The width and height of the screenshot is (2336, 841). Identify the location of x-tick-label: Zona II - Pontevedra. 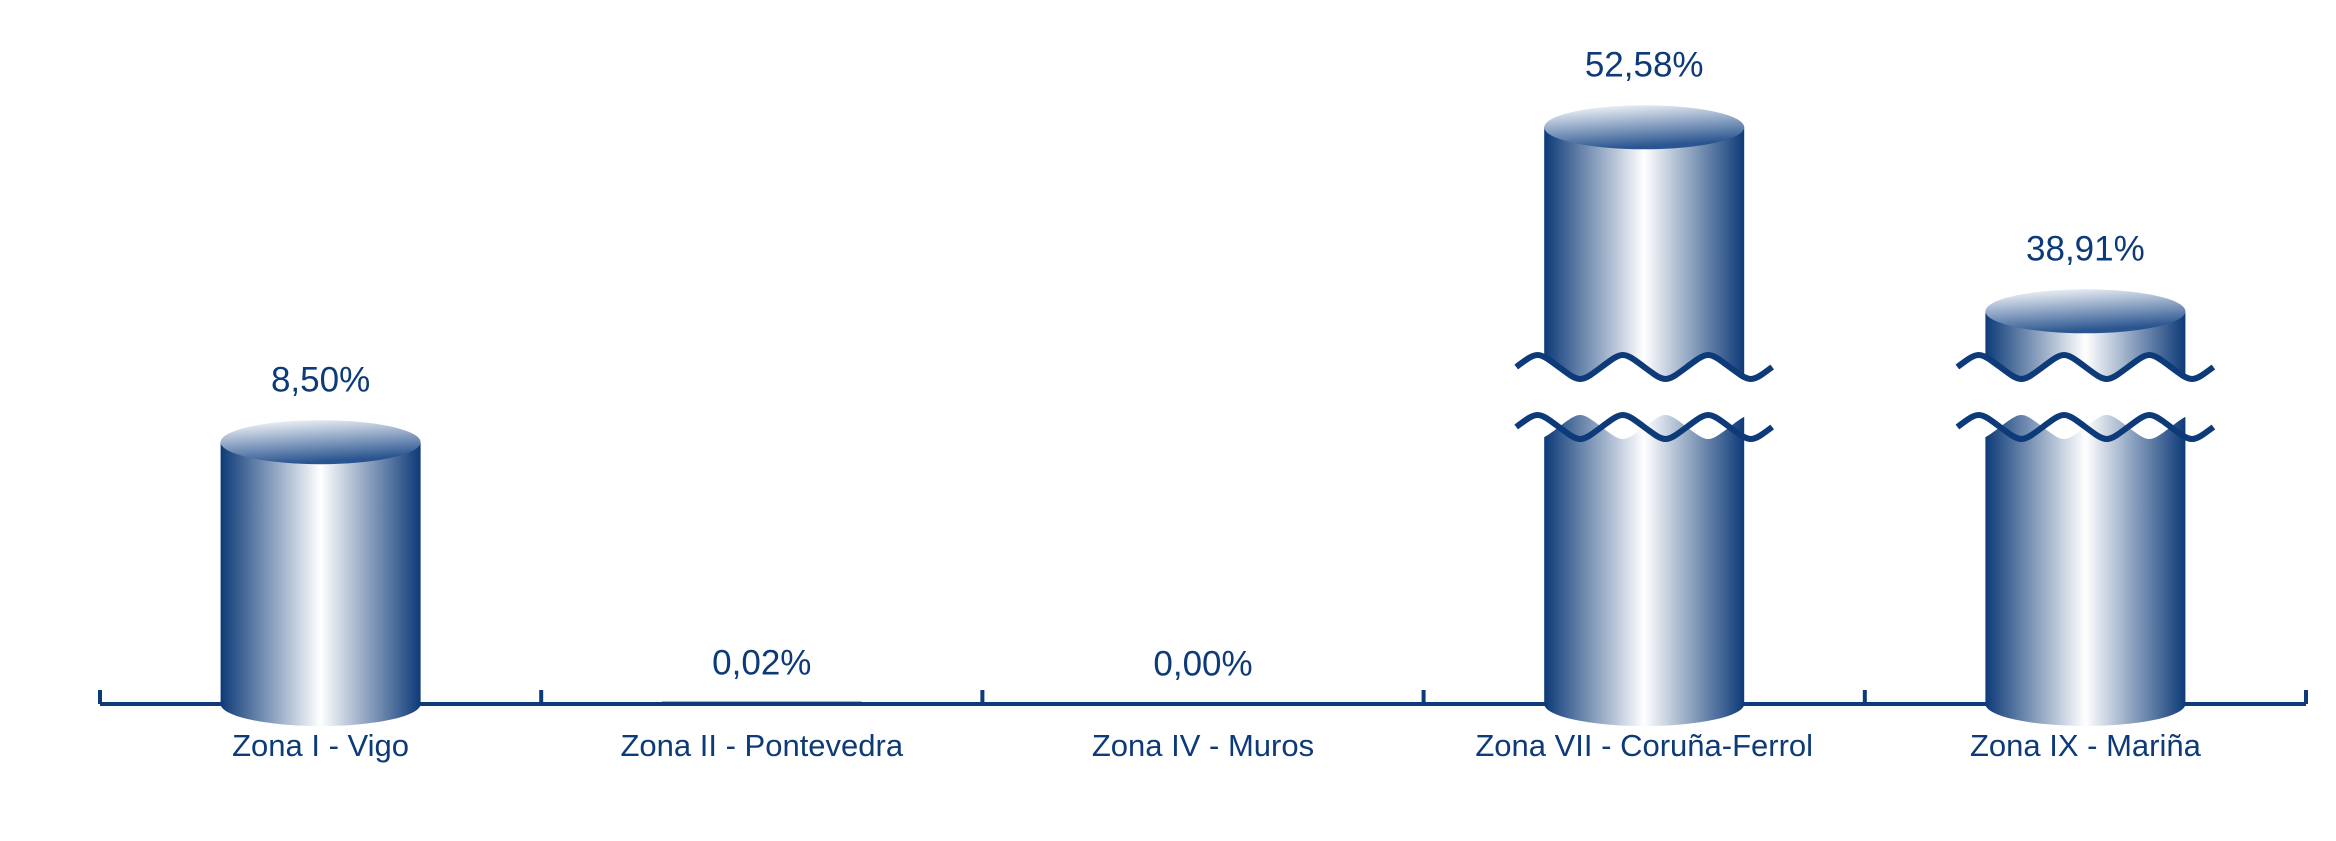
(761, 745).